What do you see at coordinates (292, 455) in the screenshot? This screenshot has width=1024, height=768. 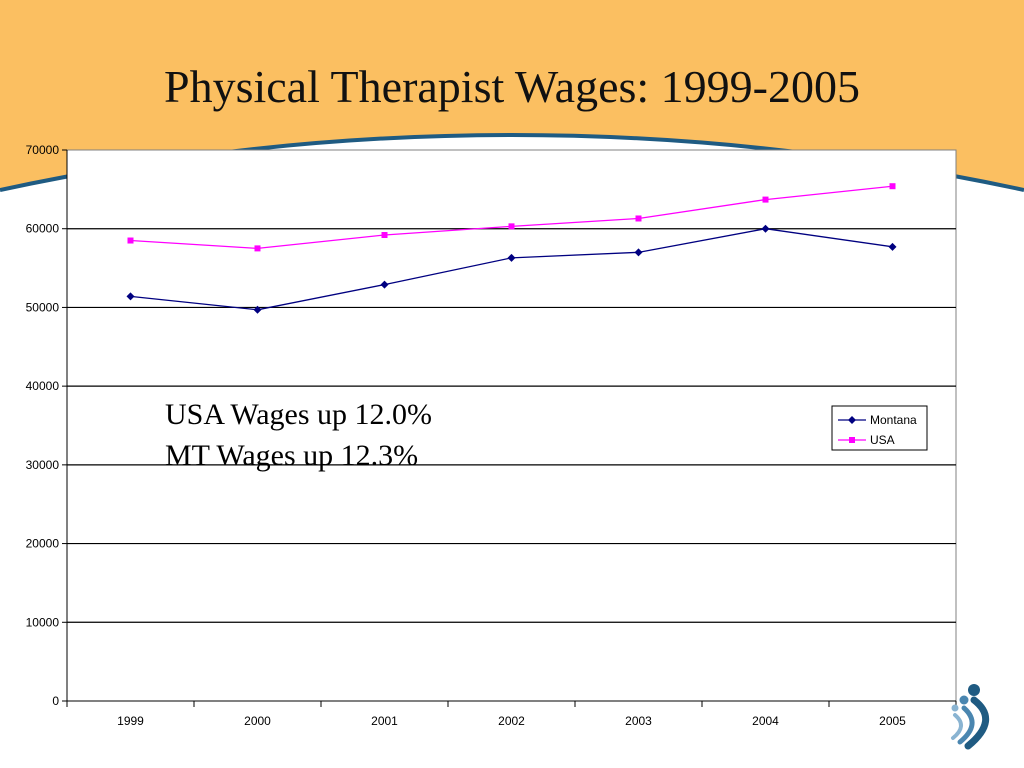 I see `annotation-line-mt: MT Wages up 12.3%` at bounding box center [292, 455].